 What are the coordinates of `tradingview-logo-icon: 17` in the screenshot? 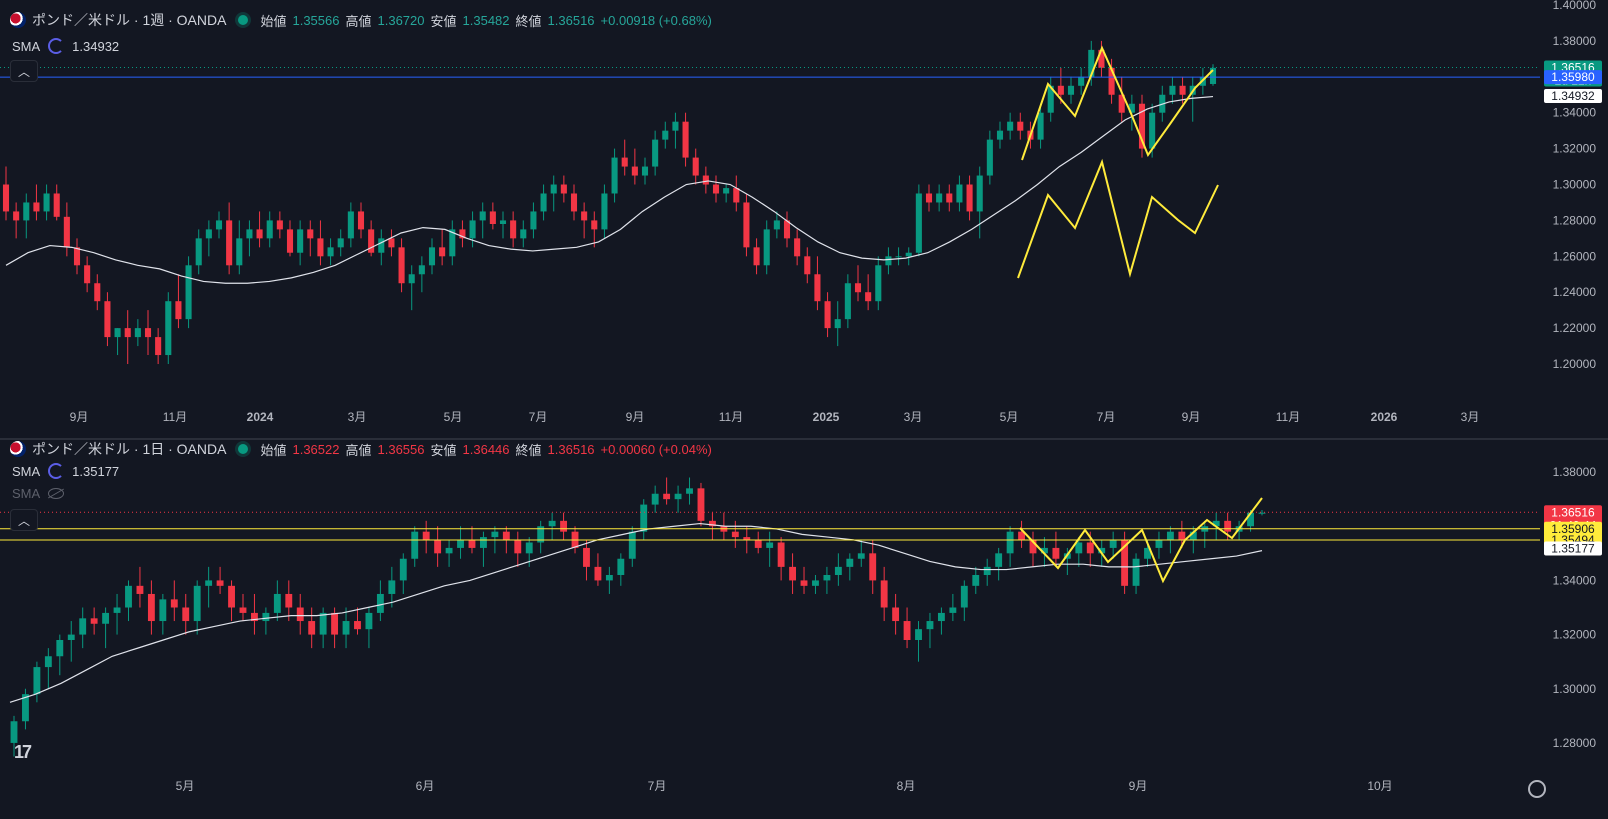 It's located at (23, 752).